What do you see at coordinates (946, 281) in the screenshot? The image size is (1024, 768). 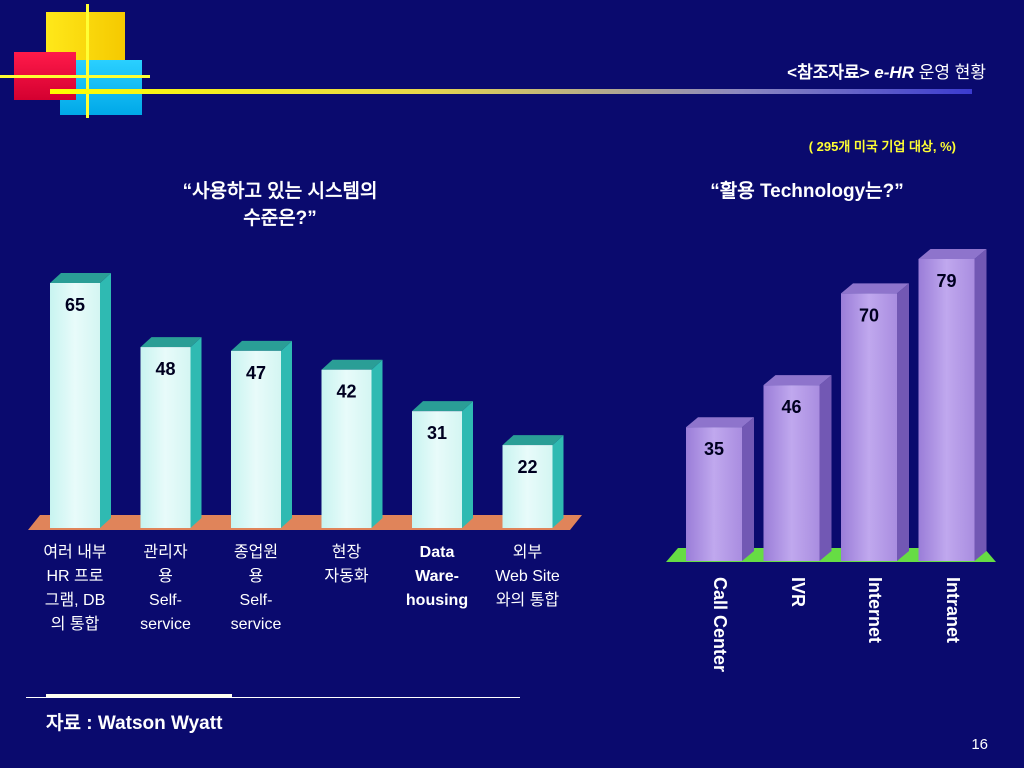 I see `data-label: 79` at bounding box center [946, 281].